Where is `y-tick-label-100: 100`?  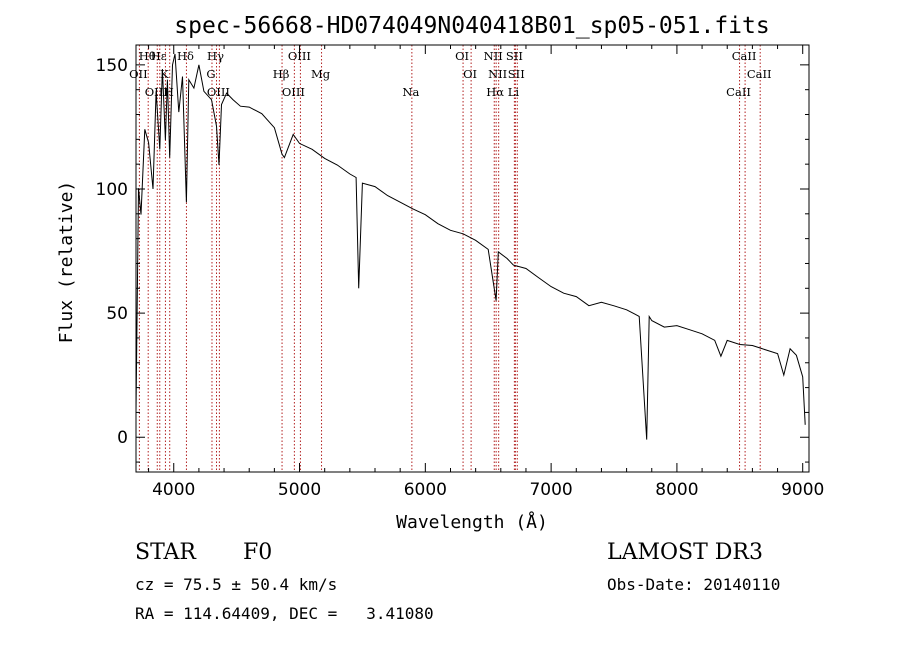
y-tick-label-100: 100 is located at coordinates (112, 190).